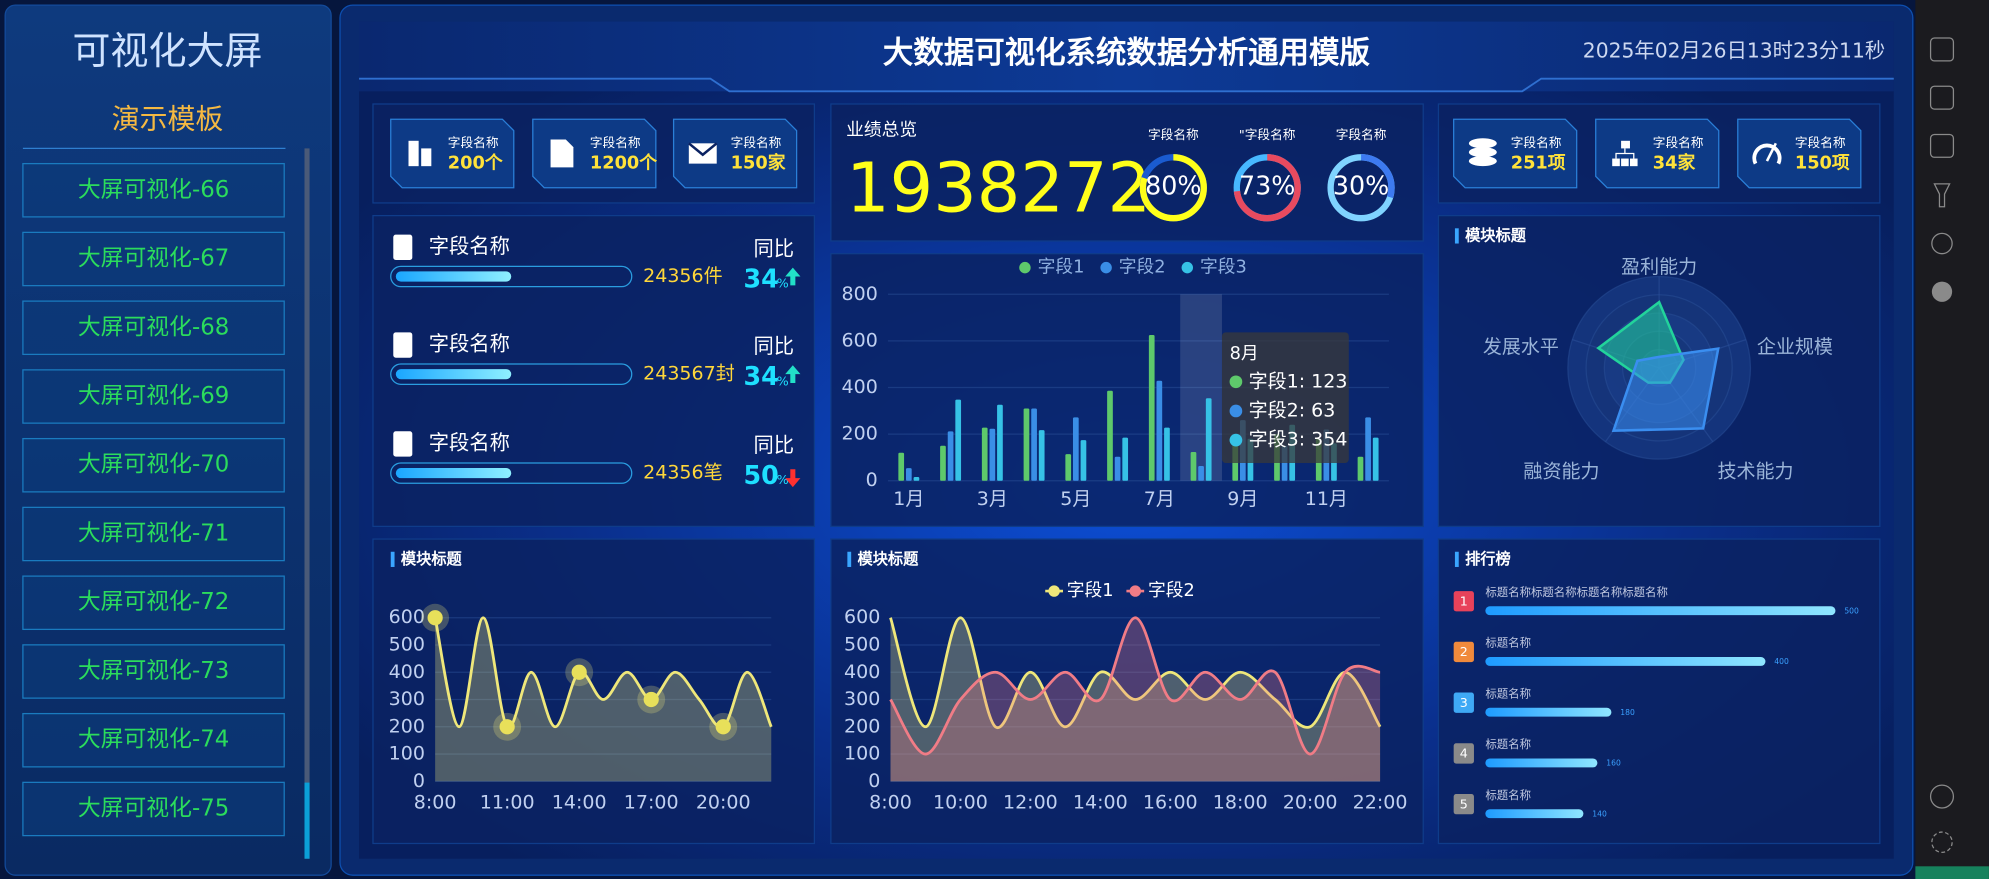 The width and height of the screenshot is (1989, 879). What do you see at coordinates (507, 802) in the screenshot?
I see `x-tick-label: 11:00` at bounding box center [507, 802].